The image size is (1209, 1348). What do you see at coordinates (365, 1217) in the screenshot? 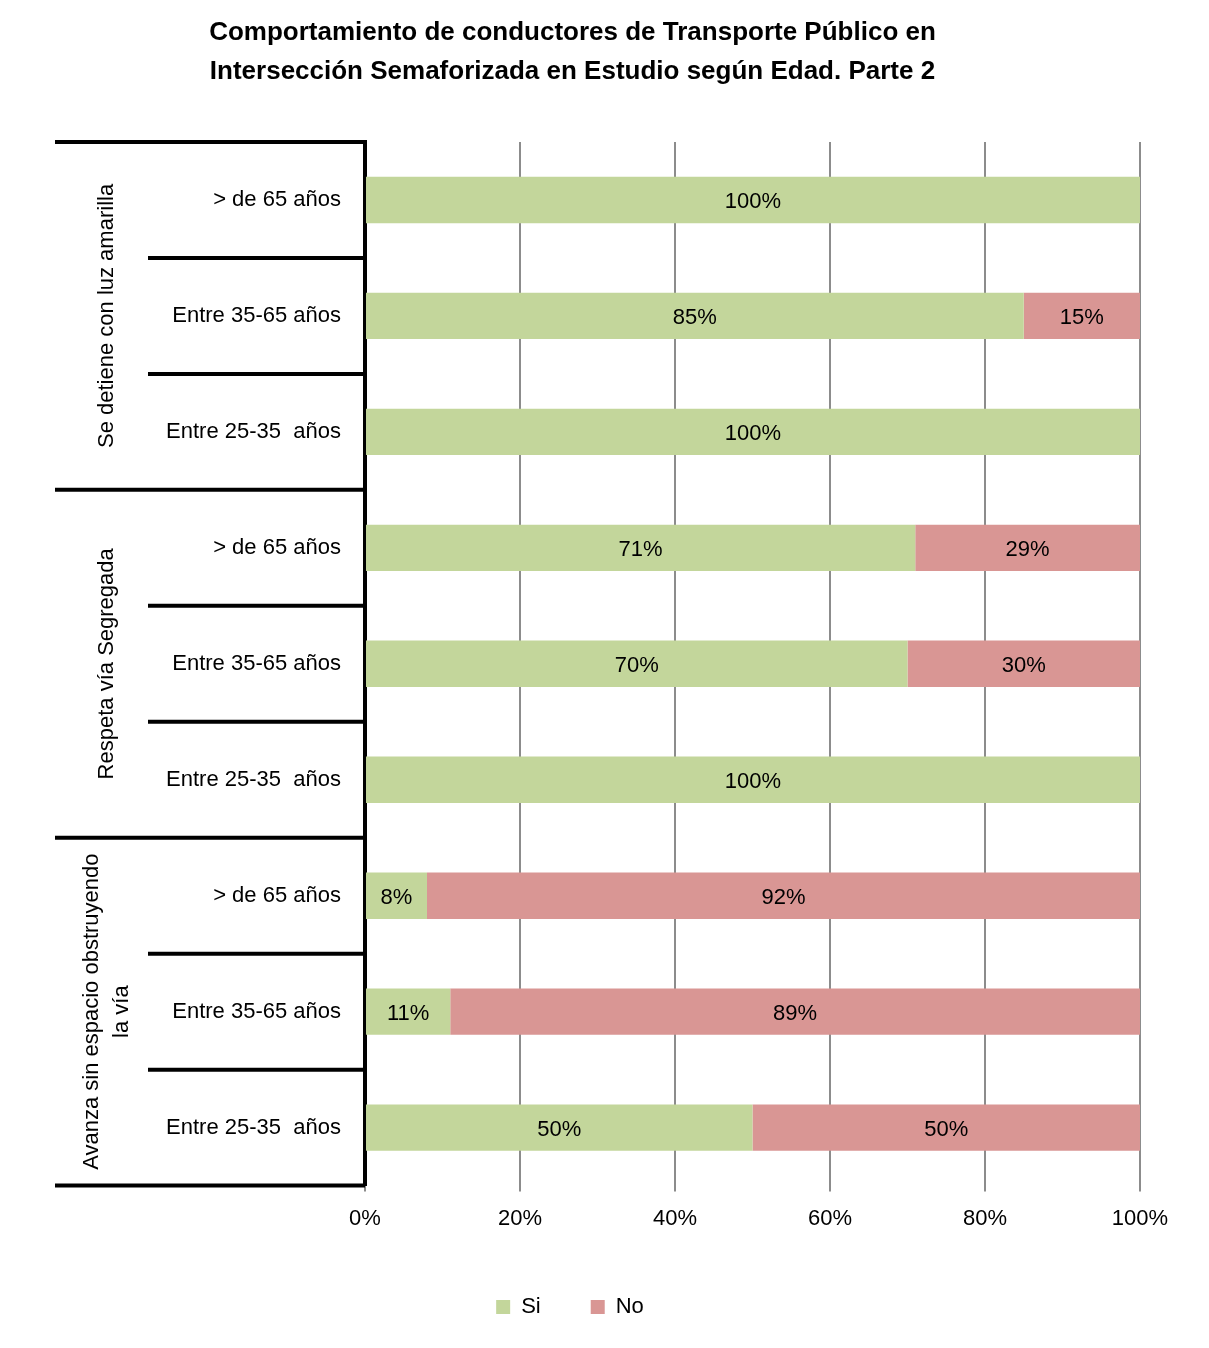
I see `x-tick-label: 0%` at bounding box center [365, 1217].